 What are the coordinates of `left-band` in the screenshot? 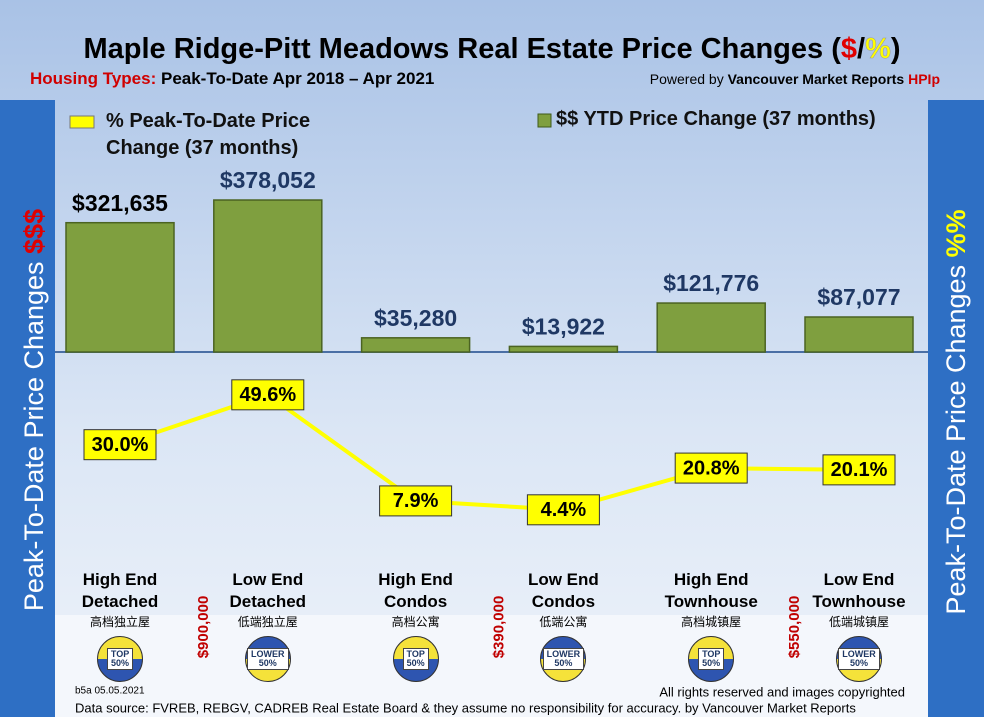 It's located at (27, 408).